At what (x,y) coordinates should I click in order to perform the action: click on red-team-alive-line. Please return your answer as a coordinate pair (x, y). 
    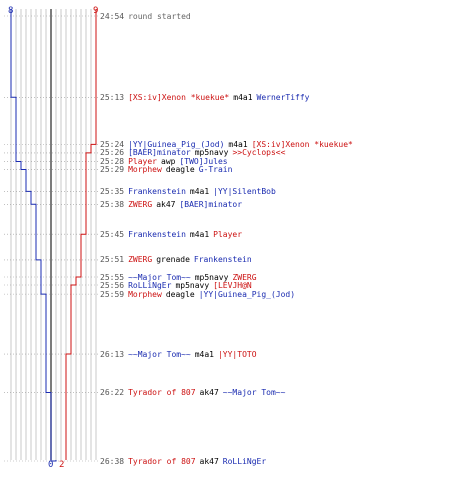
    Looking at the image, I should click on (81, 234).